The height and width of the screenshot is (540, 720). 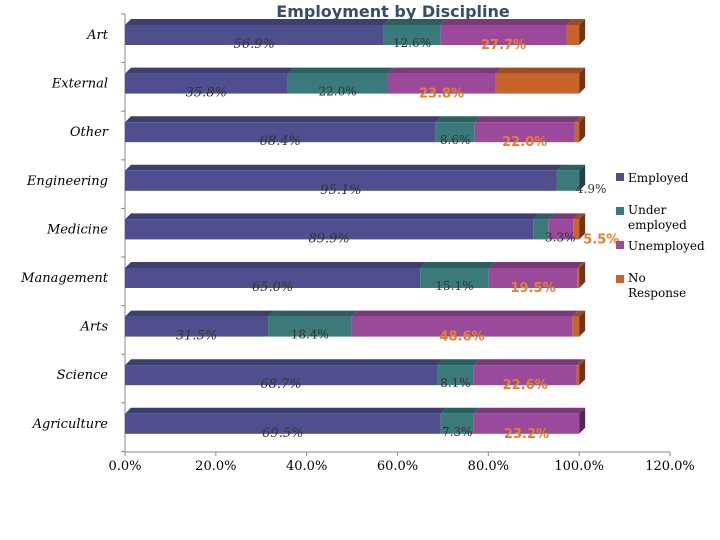 I want to click on category-label: Medicine, so click(x=77, y=229).